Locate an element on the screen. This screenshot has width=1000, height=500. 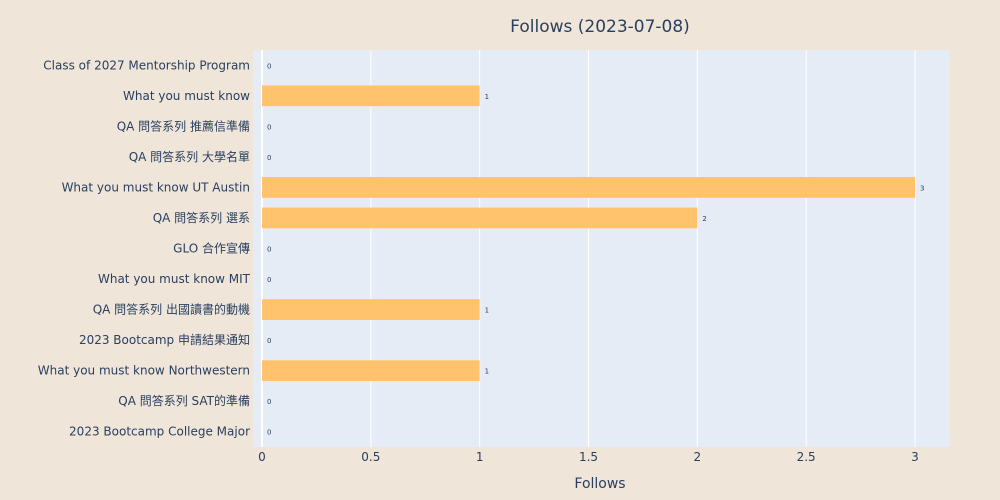
category-label: What you must know Northwestern is located at coordinates (144, 371).